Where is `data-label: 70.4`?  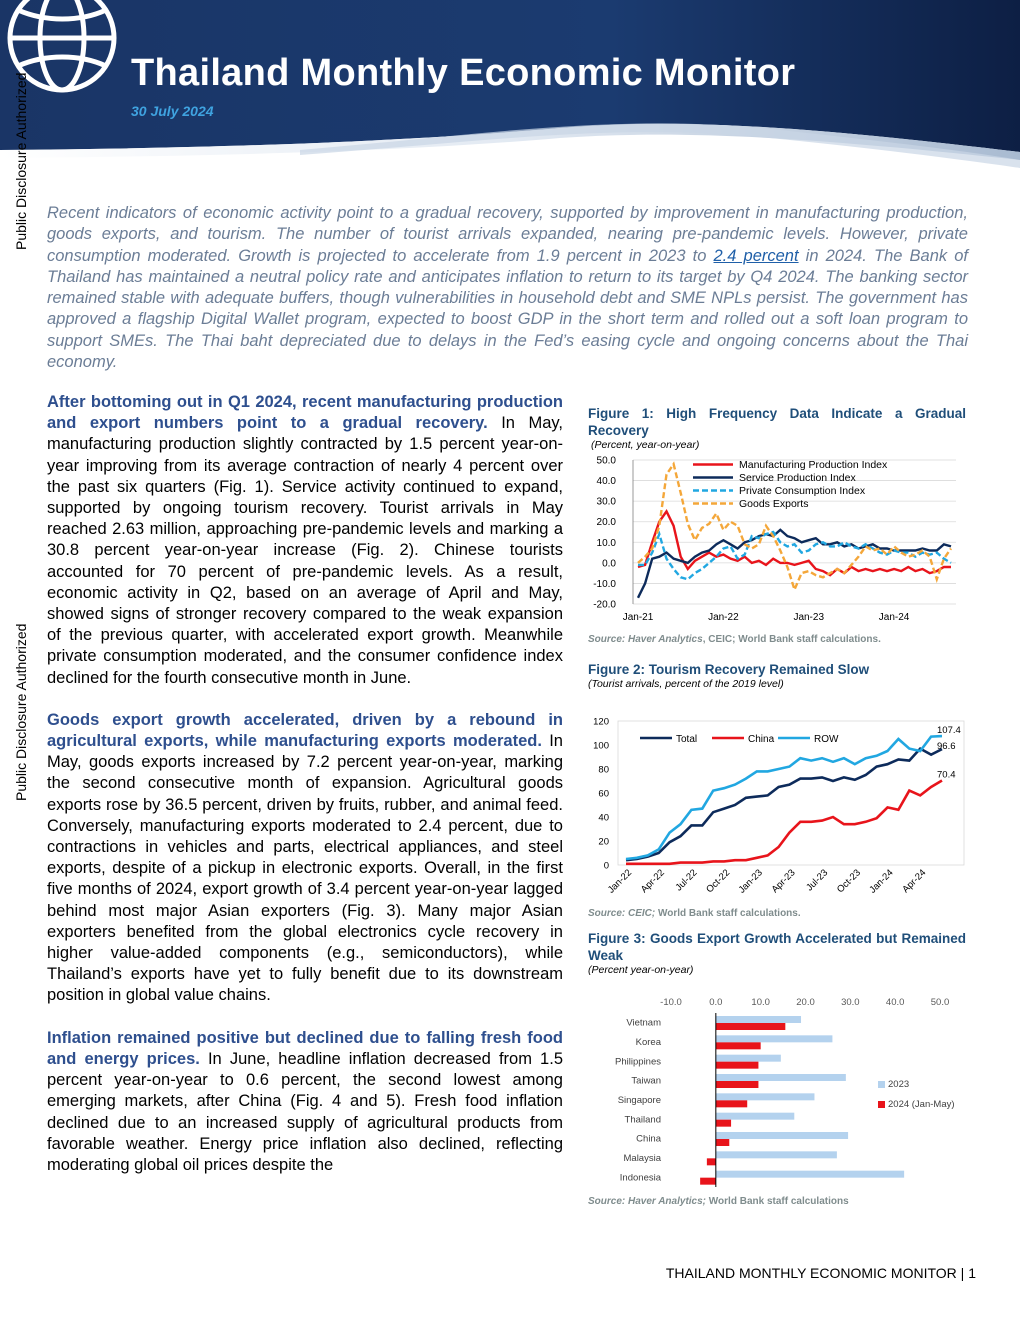 data-label: 70.4 is located at coordinates (946, 775).